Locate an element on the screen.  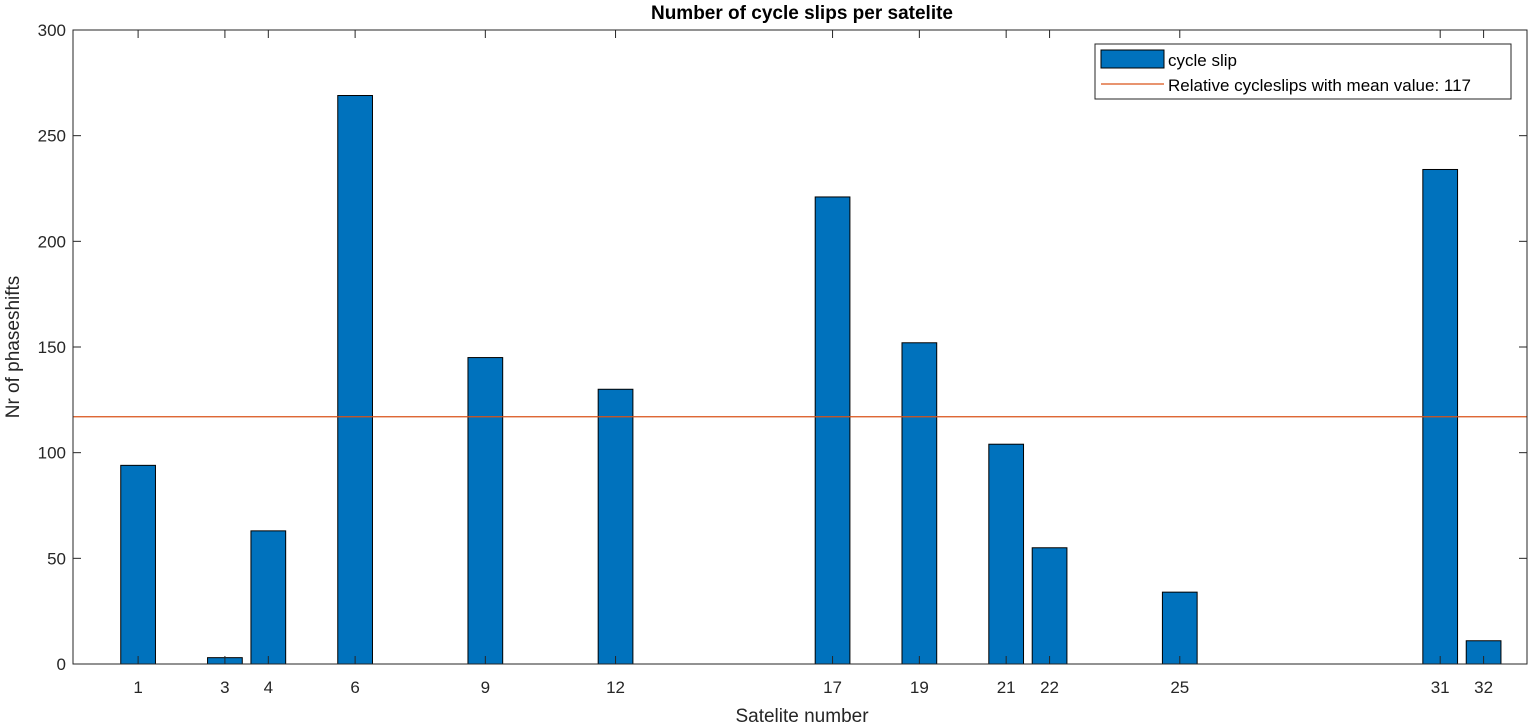
legend-bar-swatch is located at coordinates (1132, 59).